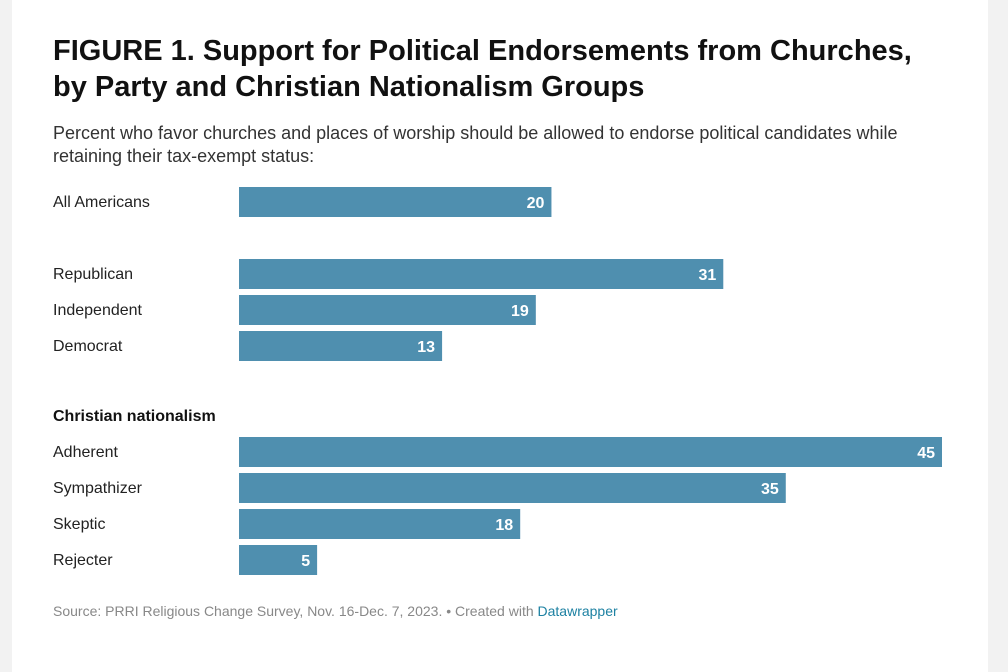  I want to click on category-label: Skeptic, so click(79, 524).